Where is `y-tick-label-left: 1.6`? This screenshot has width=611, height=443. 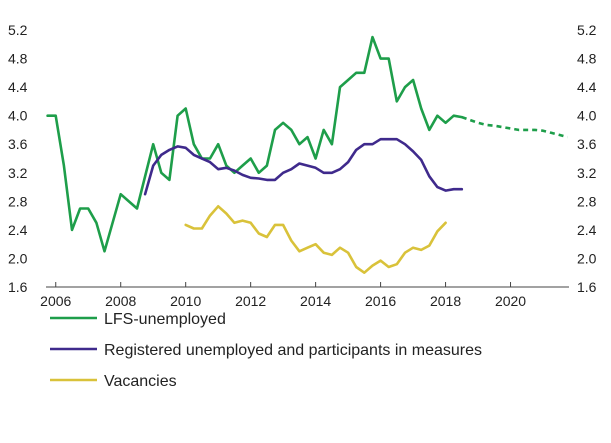 y-tick-label-left: 1.6 is located at coordinates (18, 287).